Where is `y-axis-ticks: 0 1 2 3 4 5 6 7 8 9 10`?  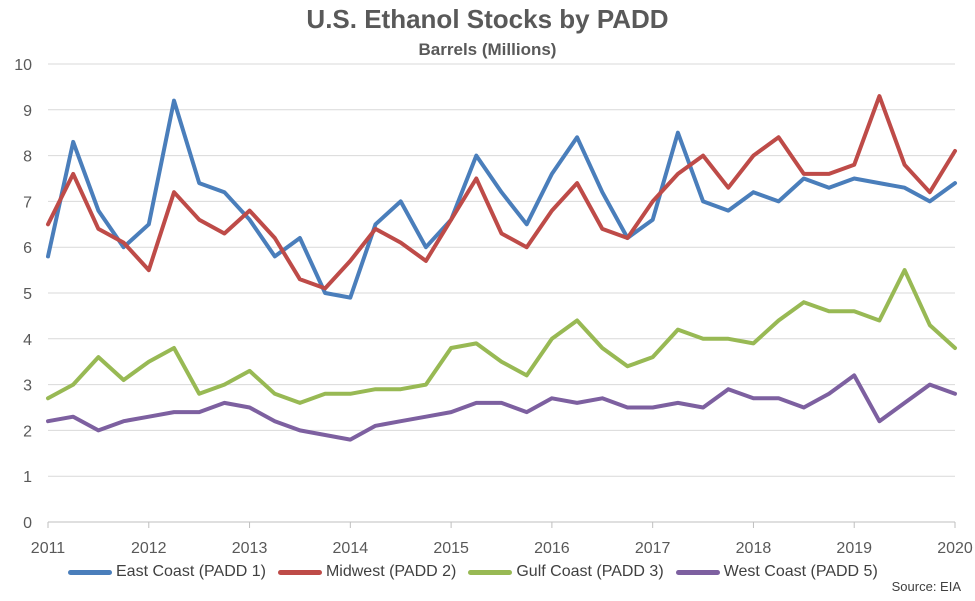 y-axis-ticks: 0 1 2 3 4 5 6 7 8 9 10 is located at coordinates (23, 294).